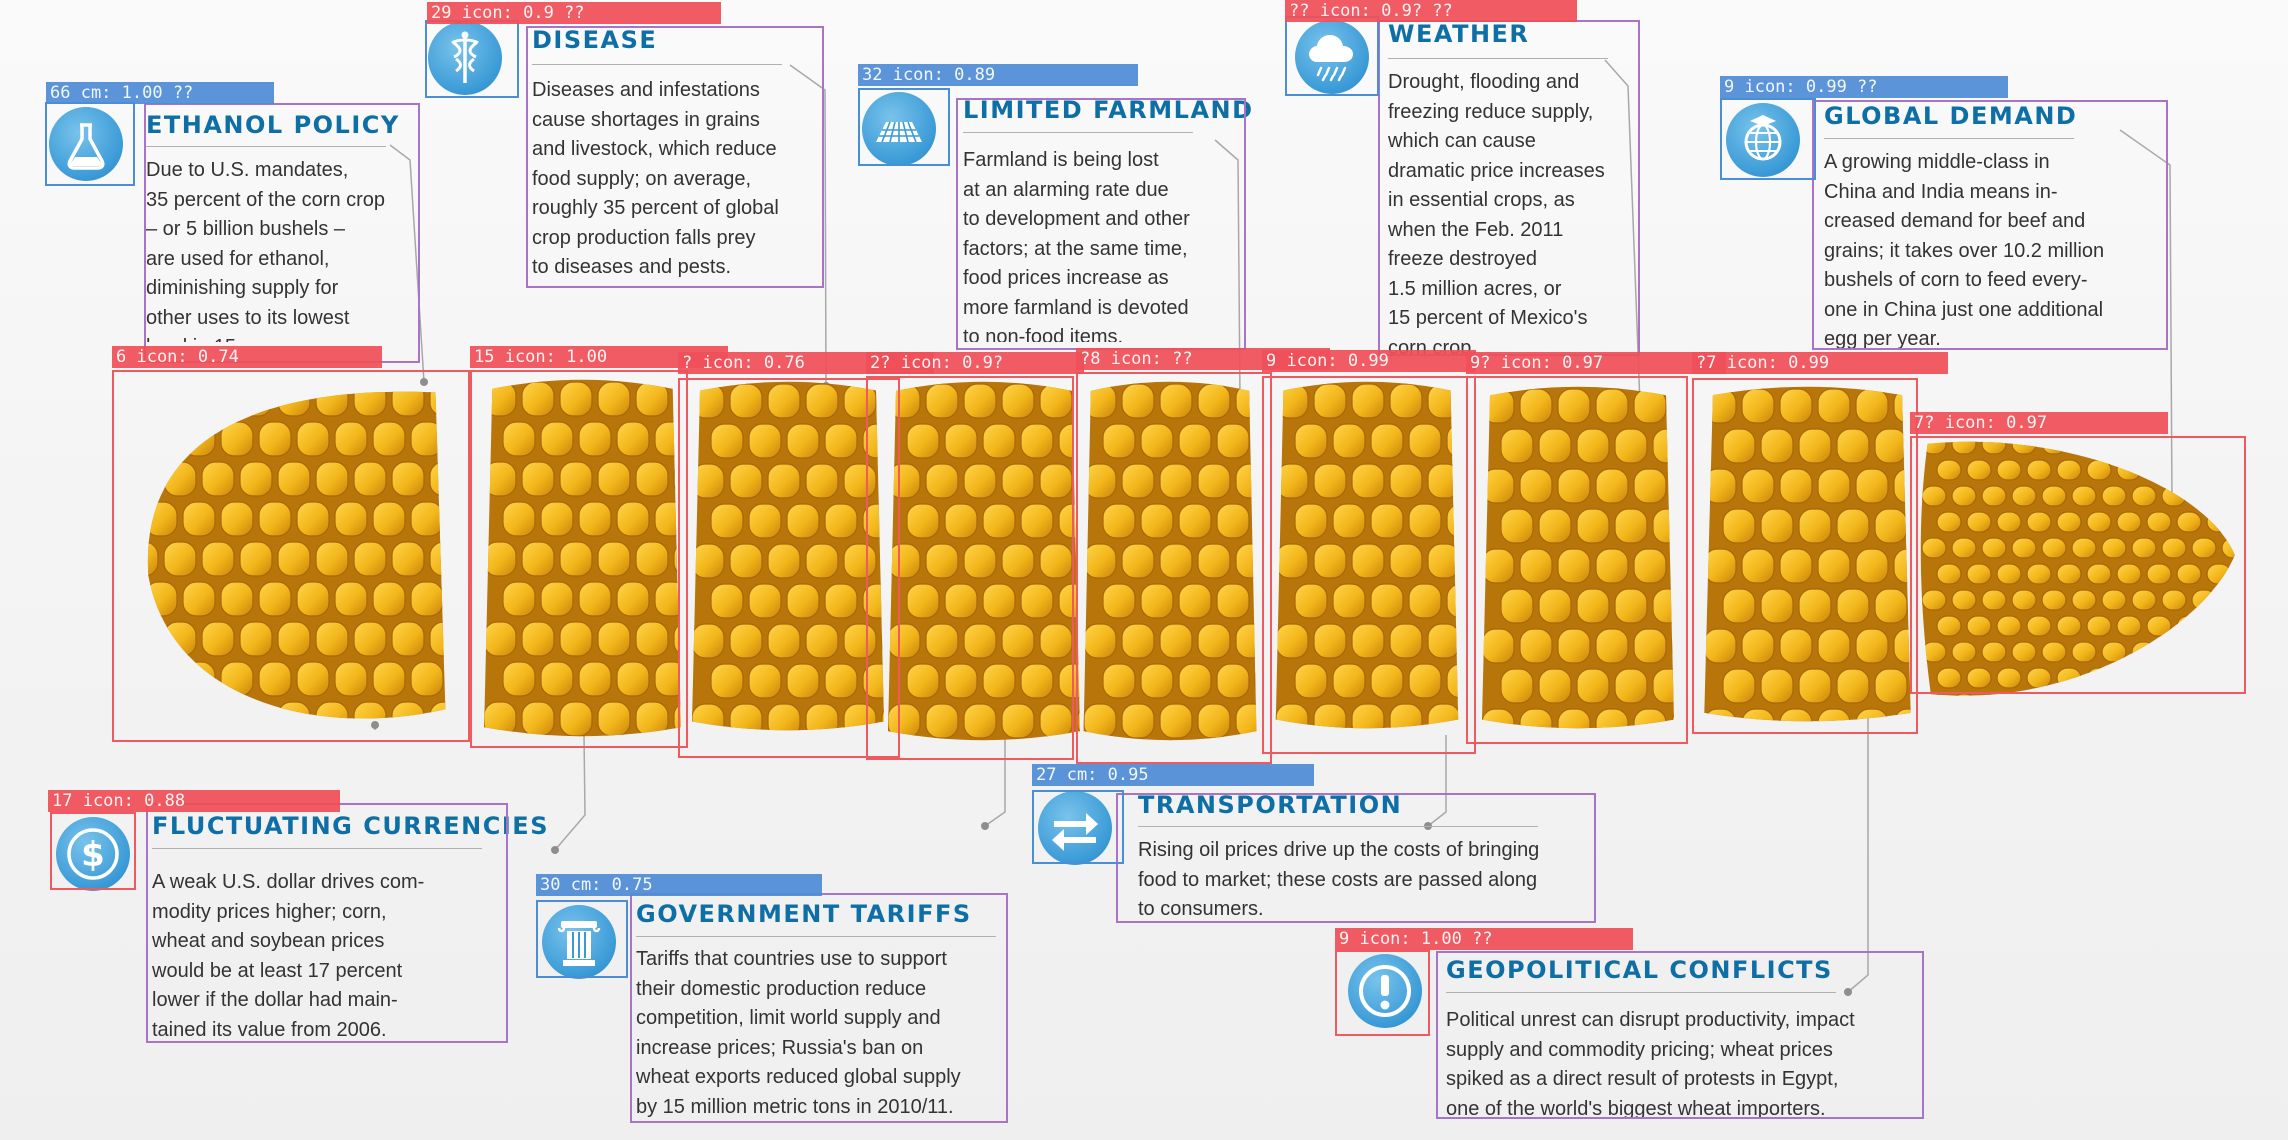 The height and width of the screenshot is (1140, 2288). Describe the element at coordinates (804, 914) in the screenshot. I see `callout-title-tariffs: GOVERNMENT TARIFFS` at that location.